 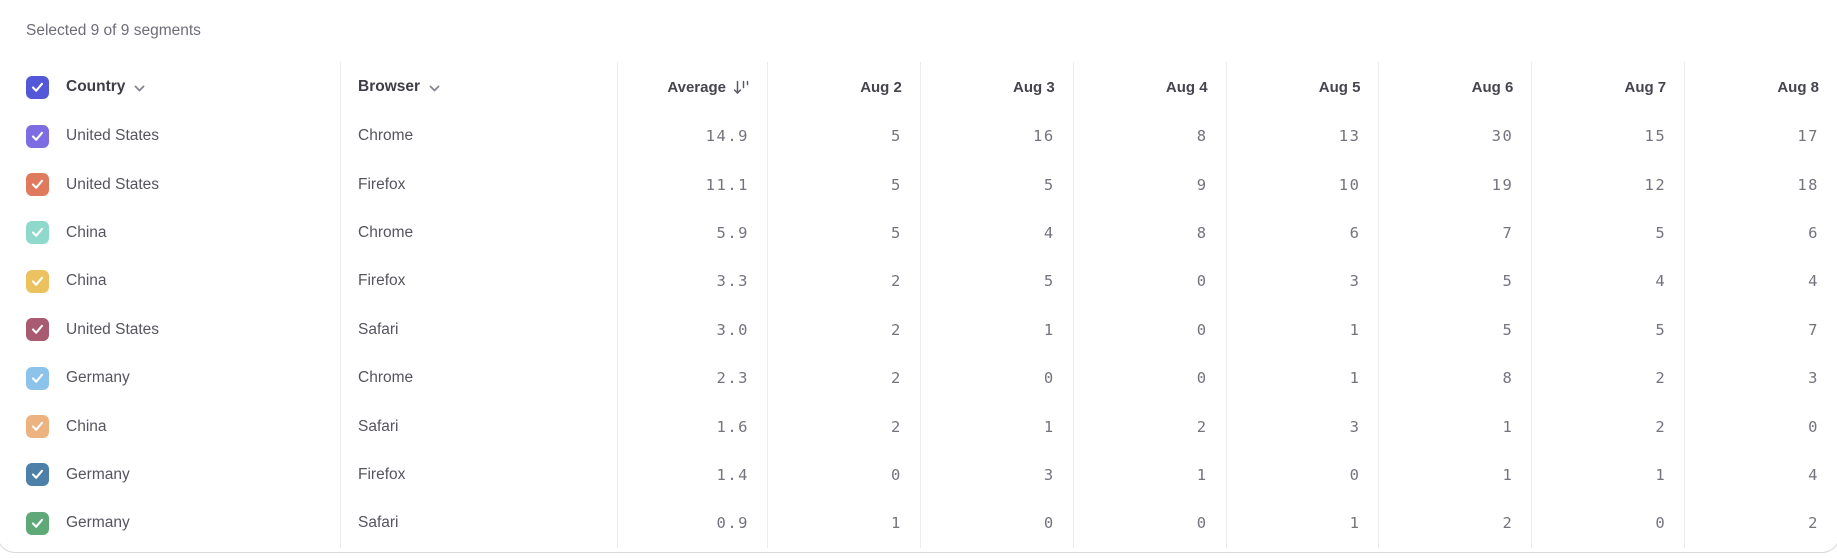 I want to click on cell-value: 13, so click(x=1302, y=136).